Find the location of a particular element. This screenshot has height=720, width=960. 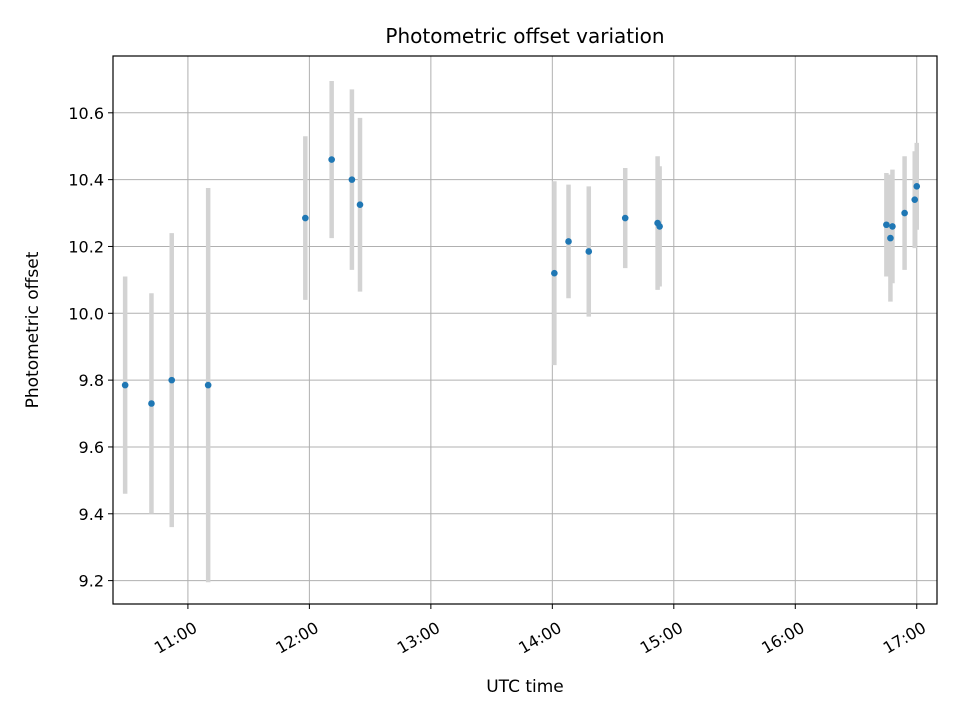

y-axis-label: Photometric offset is located at coordinates (33, 329).